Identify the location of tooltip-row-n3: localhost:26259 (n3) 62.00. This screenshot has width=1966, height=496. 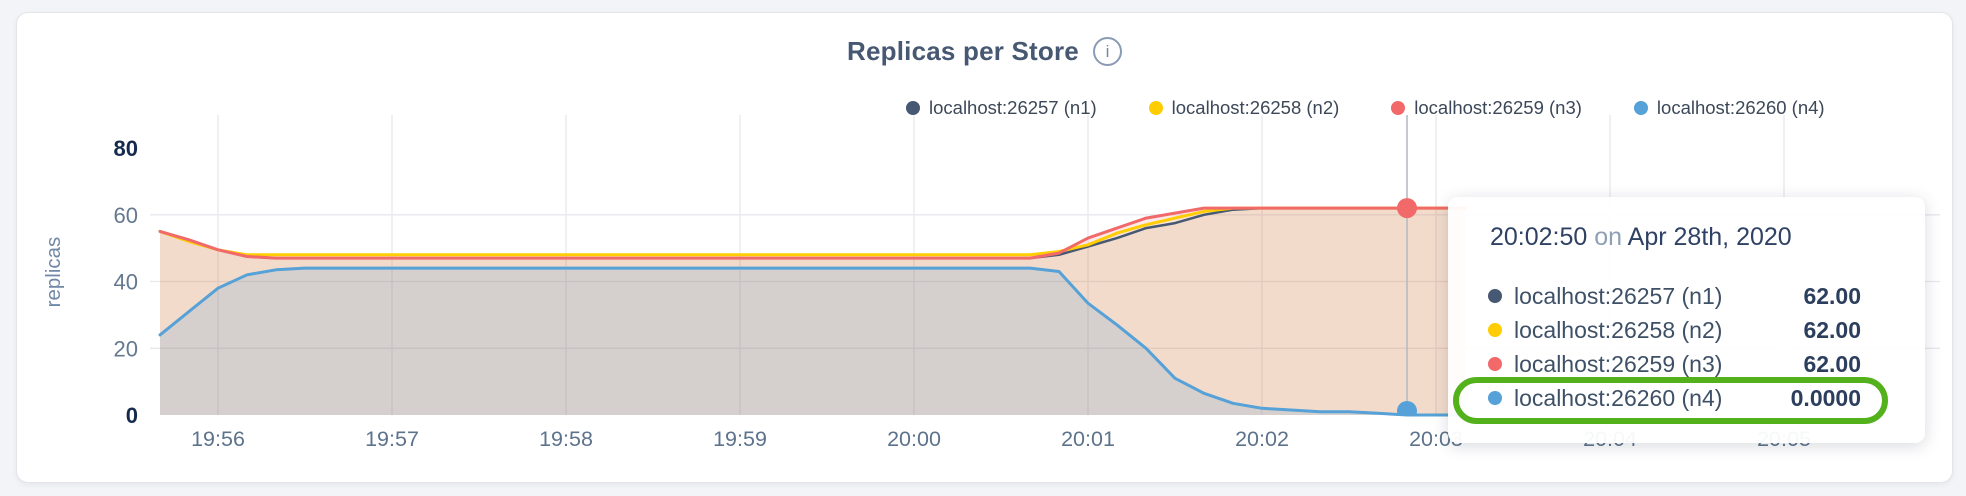
(1674, 364).